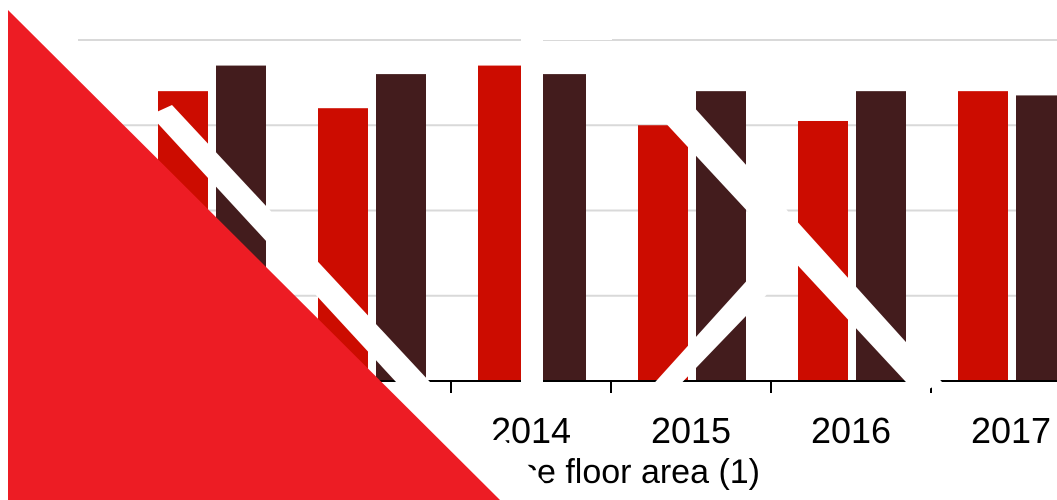 The image size is (1057, 500). What do you see at coordinates (771, 430) in the screenshot?
I see `x-axis-tick-labels: 2014 2015 2016 2017` at bounding box center [771, 430].